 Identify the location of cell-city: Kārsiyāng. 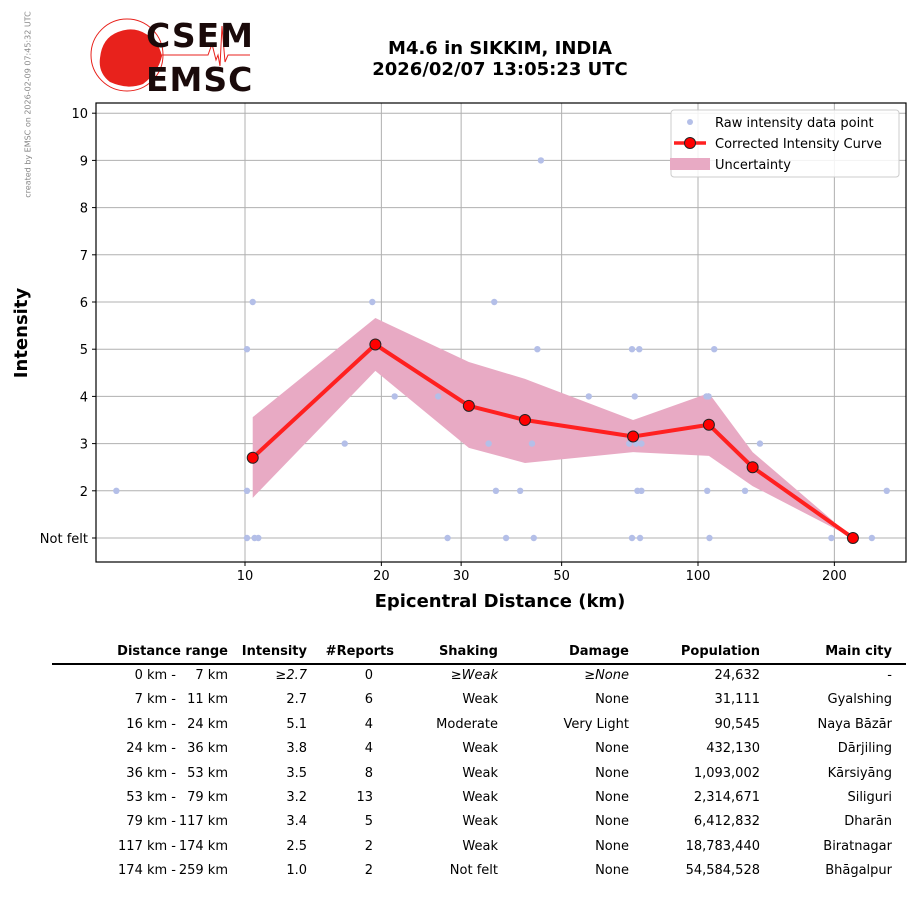
(859, 773).